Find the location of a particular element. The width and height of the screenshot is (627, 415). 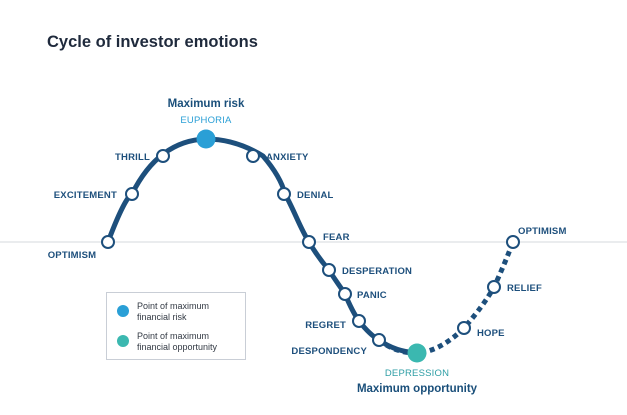

label-thrill: THRILL is located at coordinates (132, 157).